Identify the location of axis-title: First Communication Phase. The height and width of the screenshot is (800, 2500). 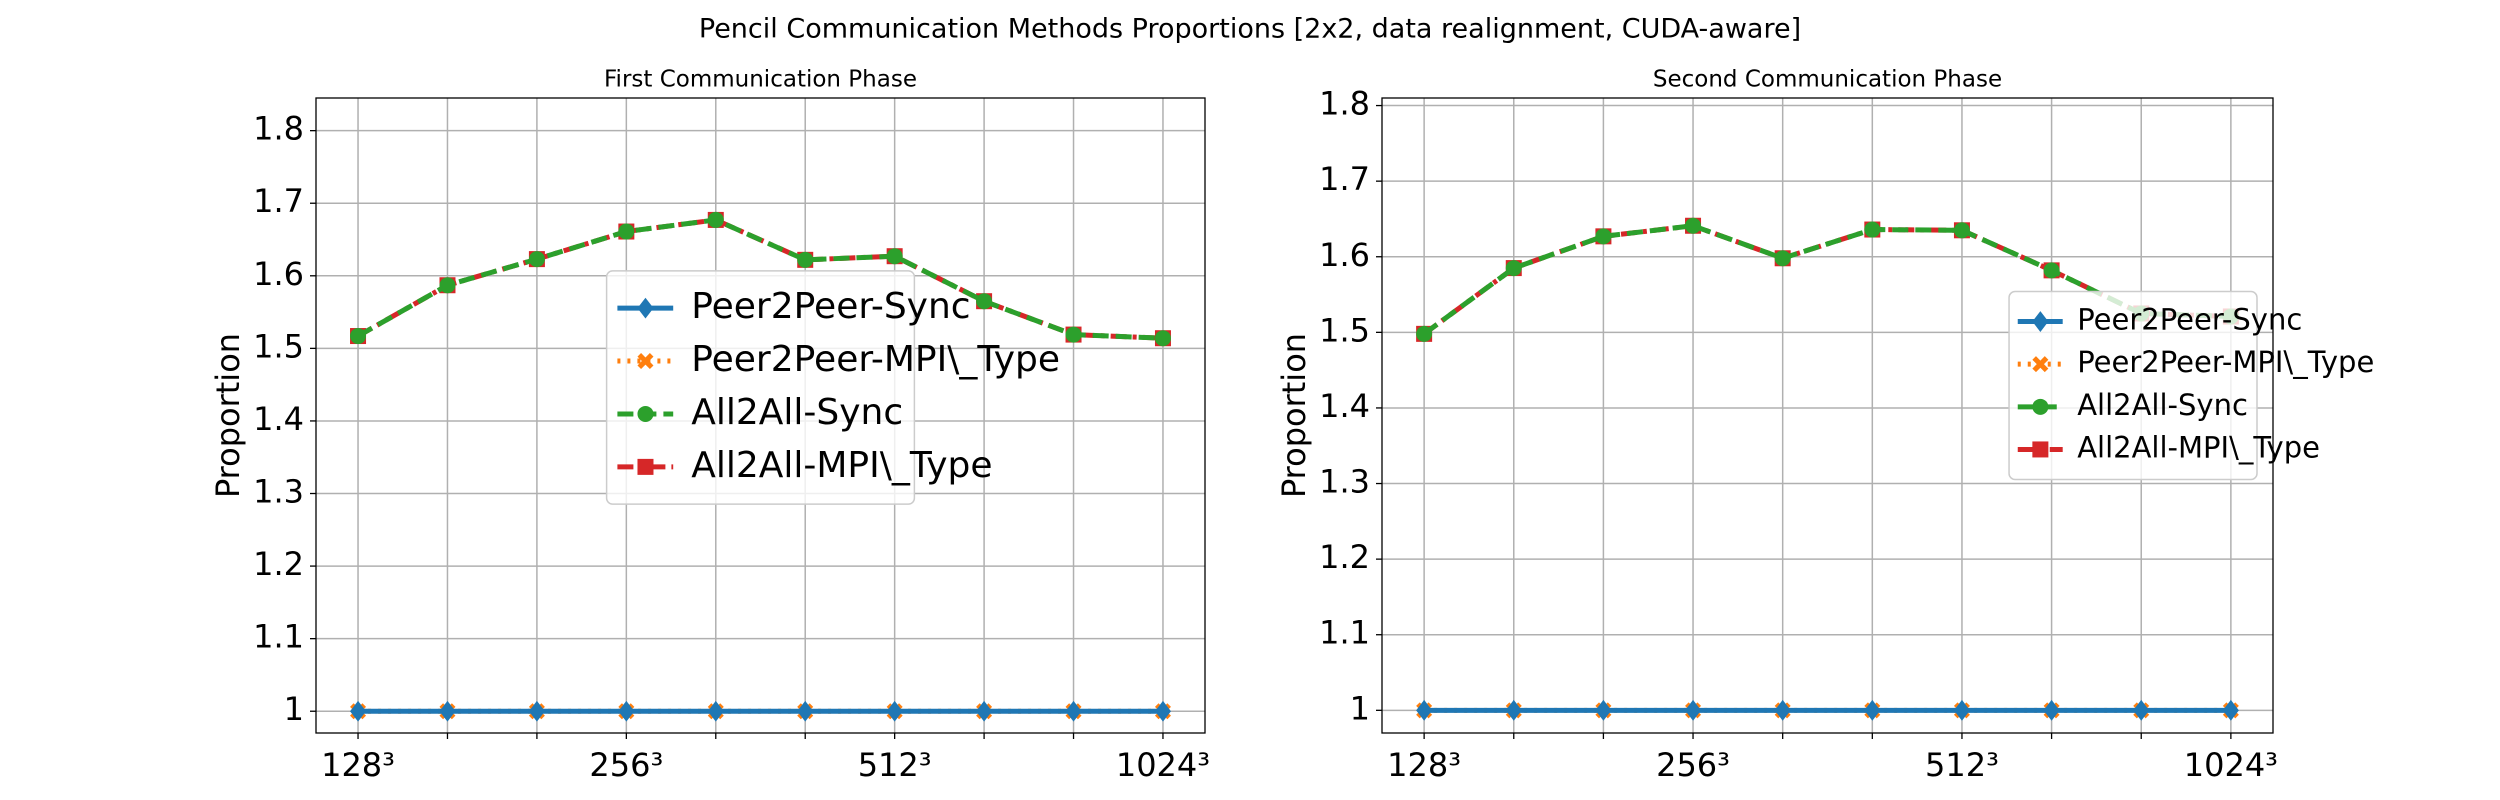
(760, 80).